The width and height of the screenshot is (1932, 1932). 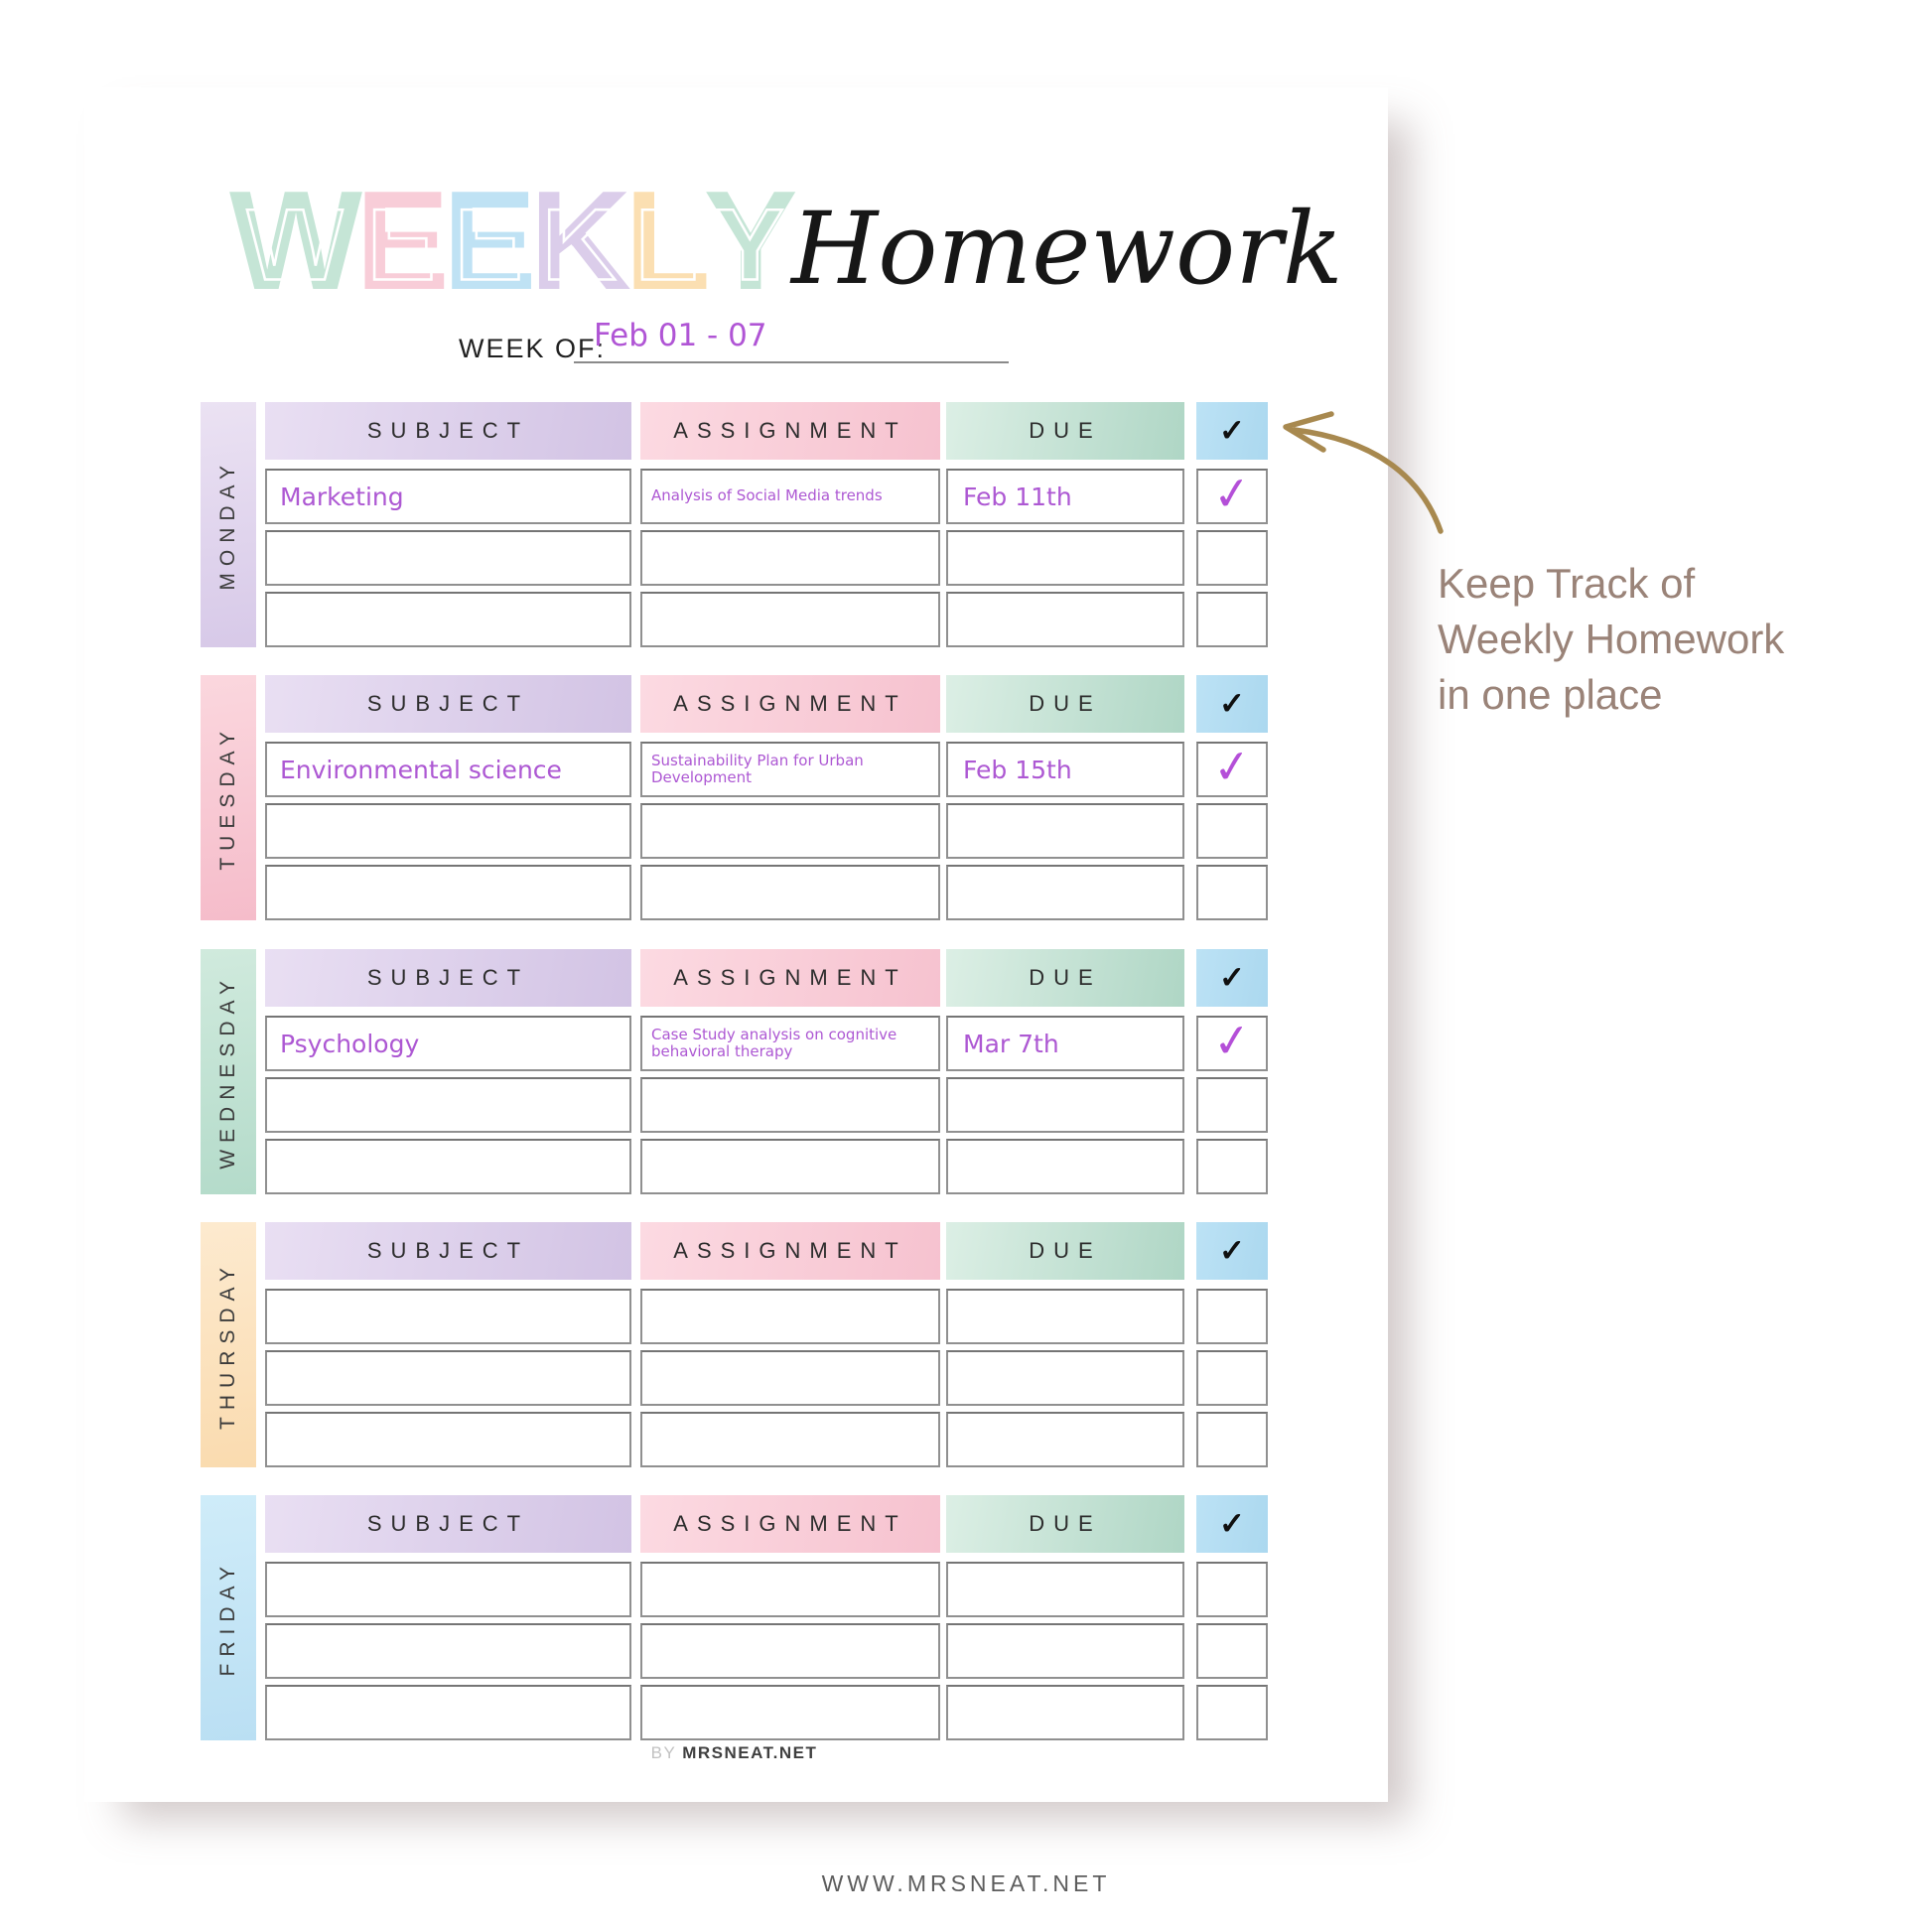 I want to click on monday-row3-due-cell, so click(x=1065, y=619).